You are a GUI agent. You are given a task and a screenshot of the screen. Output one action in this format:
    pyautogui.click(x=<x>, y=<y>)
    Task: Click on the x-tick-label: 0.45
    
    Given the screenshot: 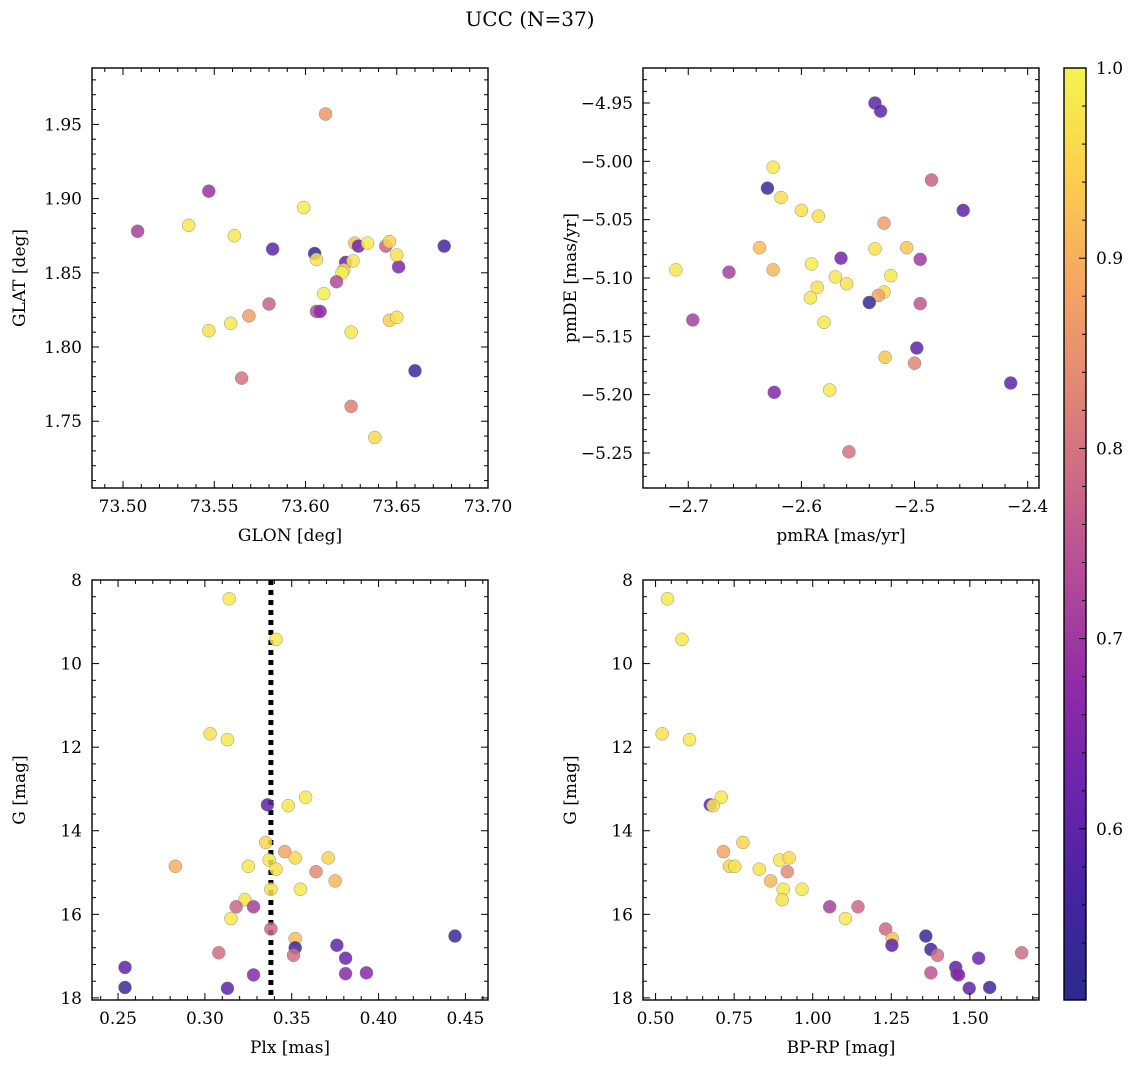 What is the action you would take?
    pyautogui.click(x=465, y=1019)
    